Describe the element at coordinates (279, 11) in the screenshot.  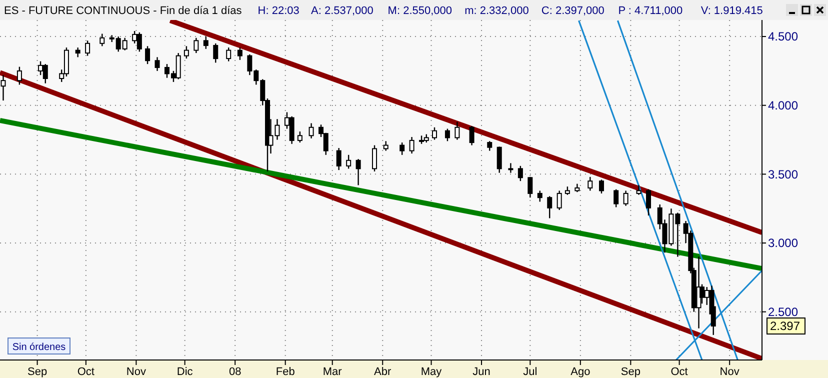
I see `text: H: 22:03` at that location.